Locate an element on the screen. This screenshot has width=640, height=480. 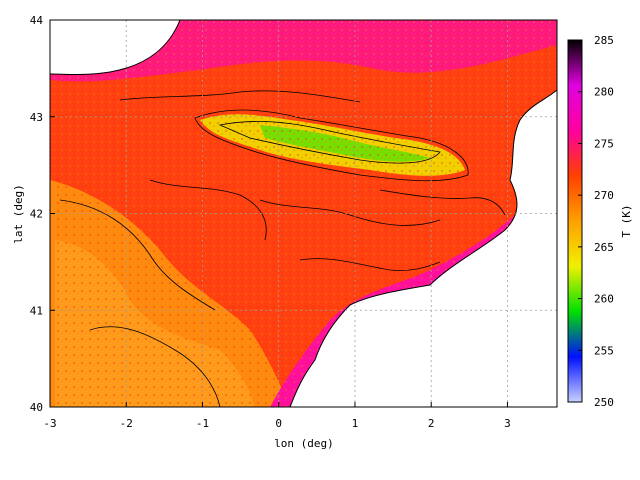
colorbar-tick-label: 250 is located at coordinates (604, 402).